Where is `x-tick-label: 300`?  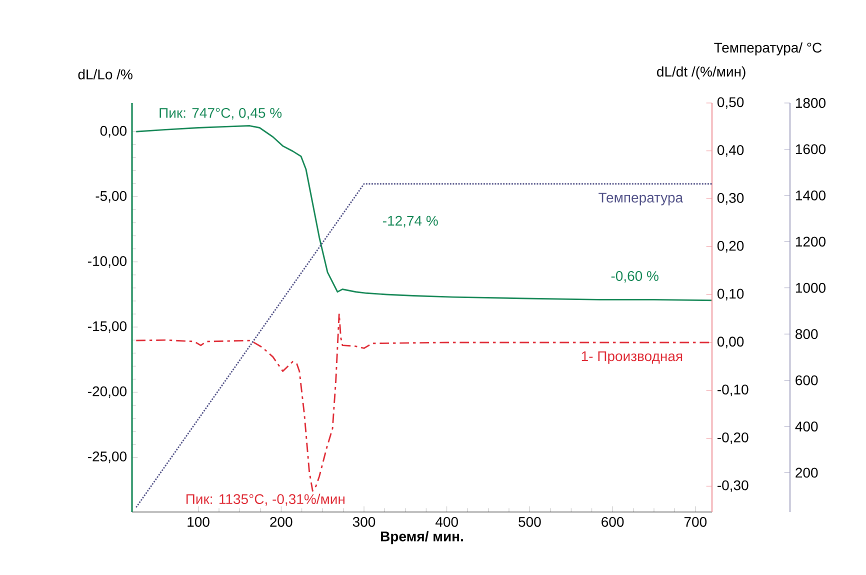 x-tick-label: 300 is located at coordinates (364, 521).